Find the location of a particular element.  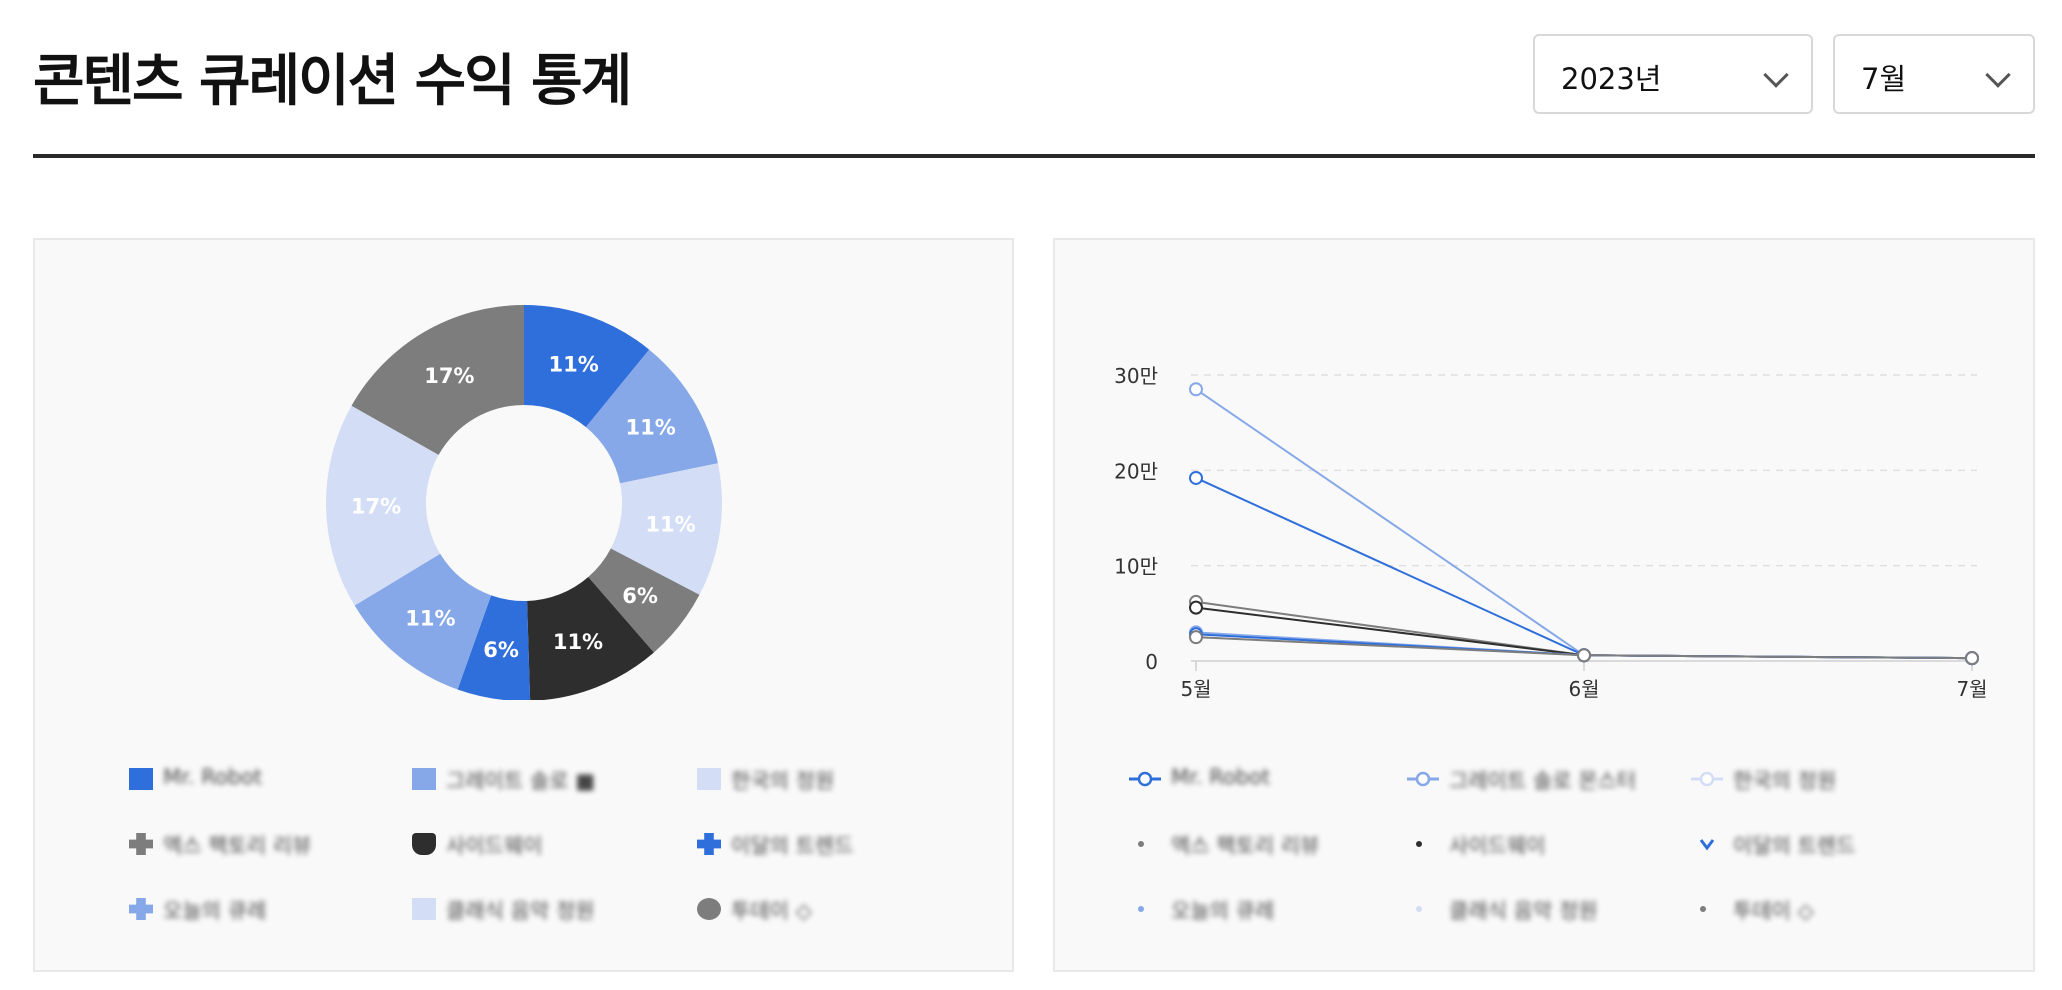

series-line is located at coordinates (1584, 568).